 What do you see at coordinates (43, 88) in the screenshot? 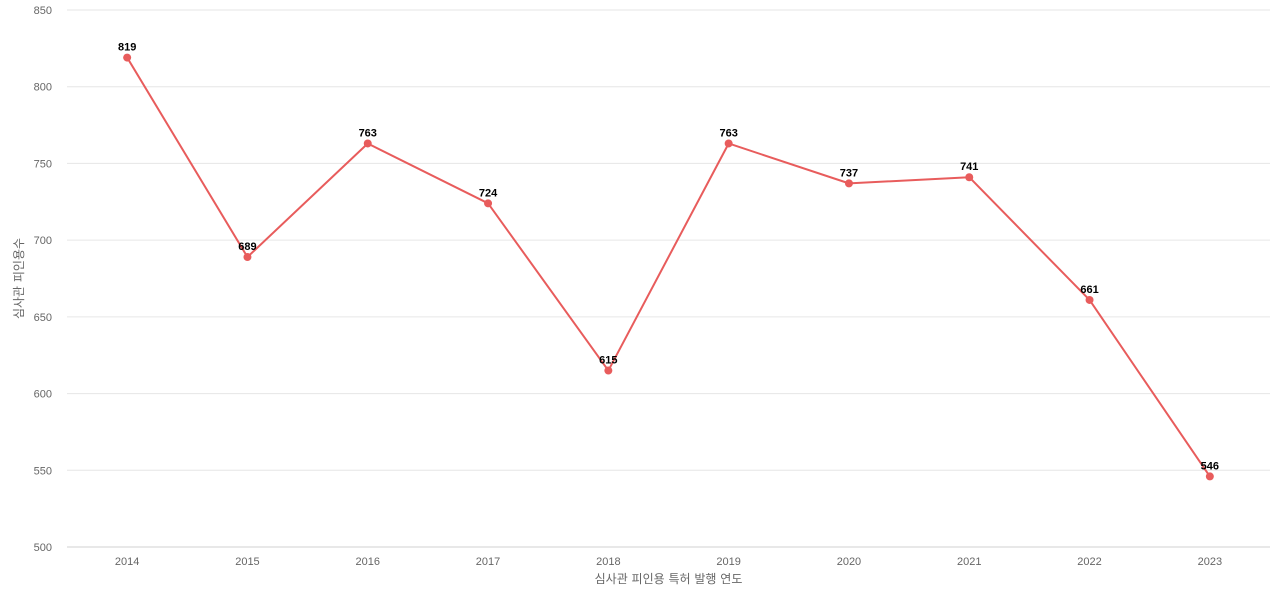
I see `y-tick-label: 800` at bounding box center [43, 88].